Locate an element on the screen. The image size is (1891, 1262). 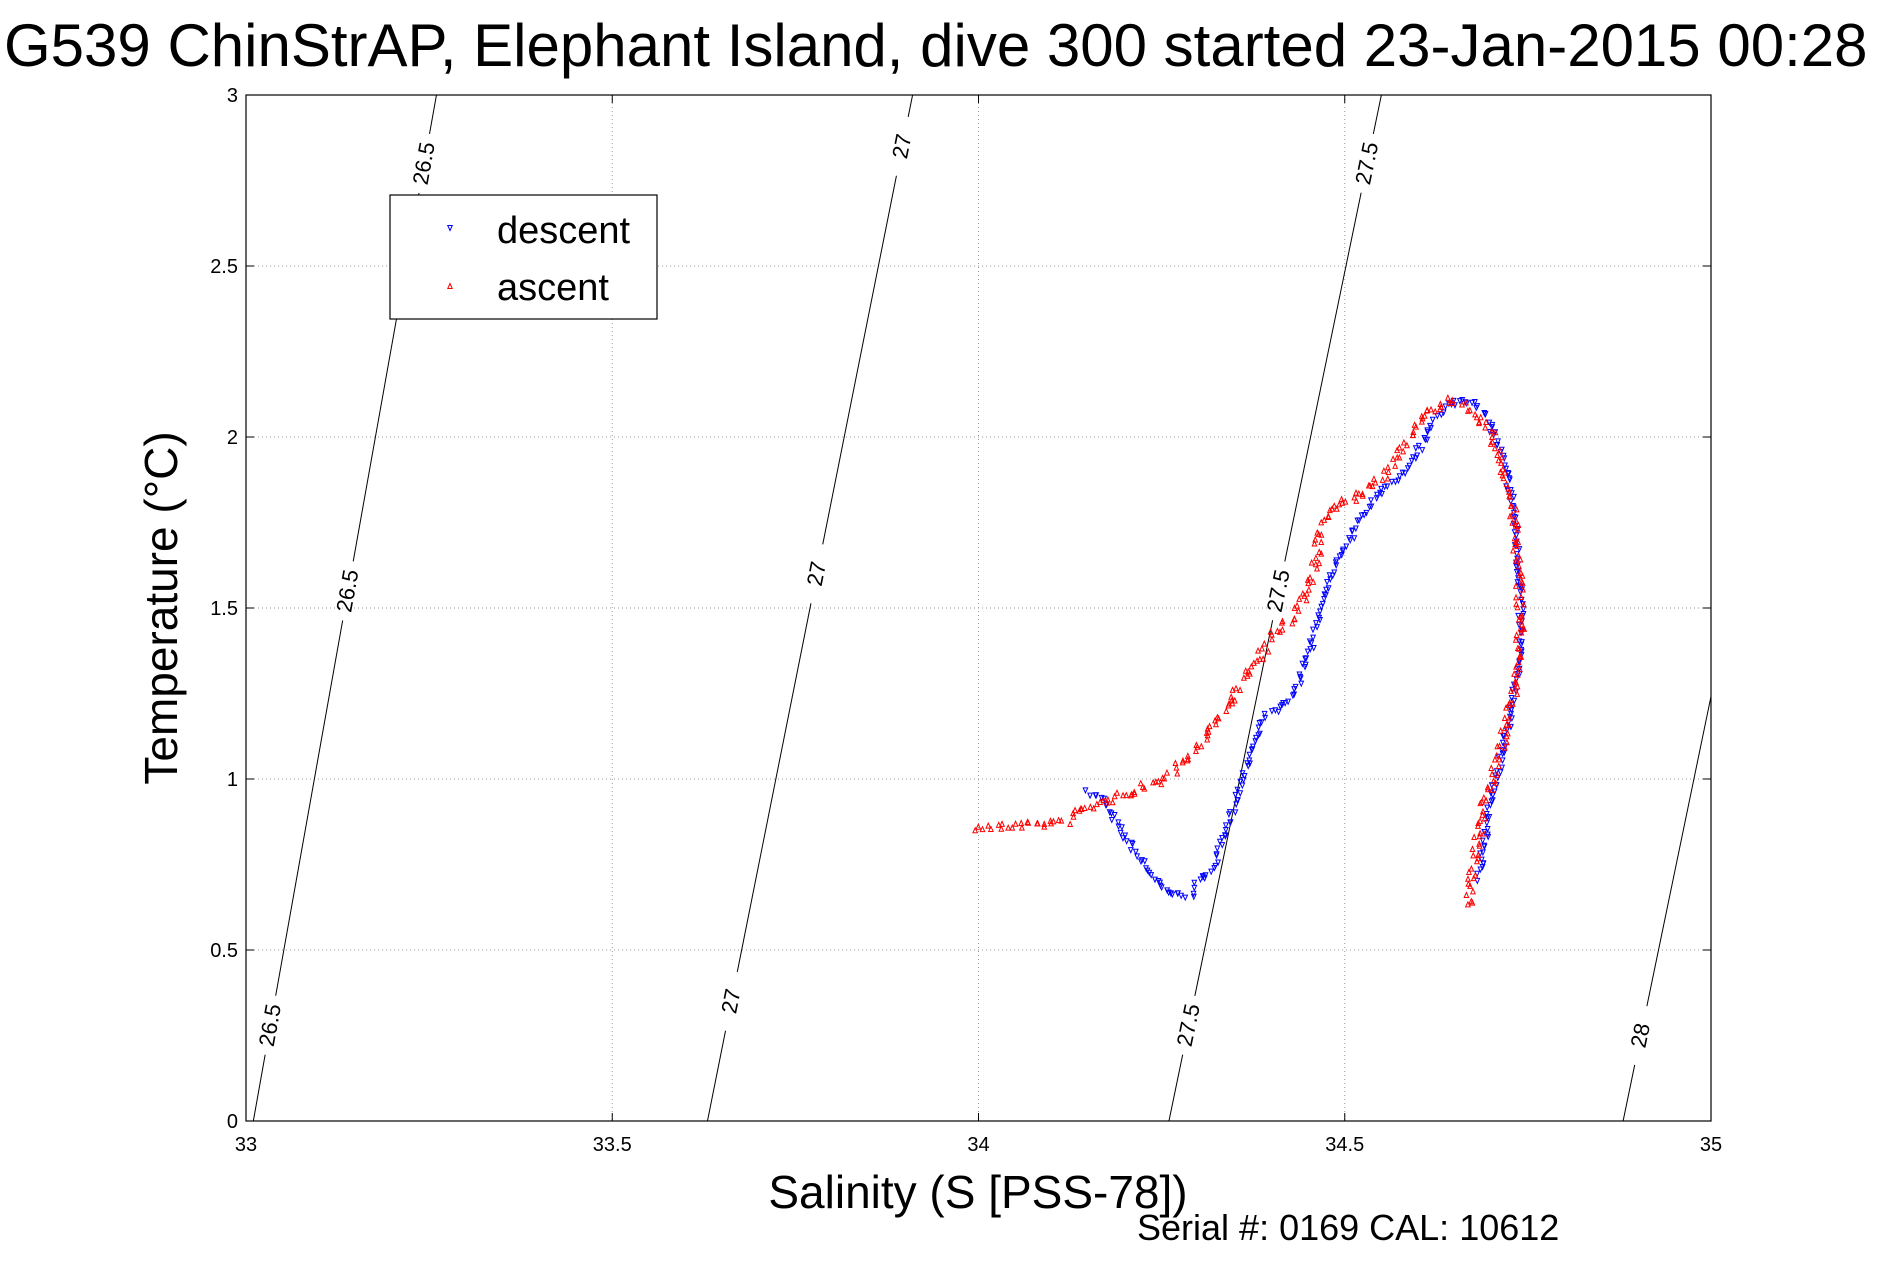
x-tick-label: 33 is located at coordinates (246, 1145).